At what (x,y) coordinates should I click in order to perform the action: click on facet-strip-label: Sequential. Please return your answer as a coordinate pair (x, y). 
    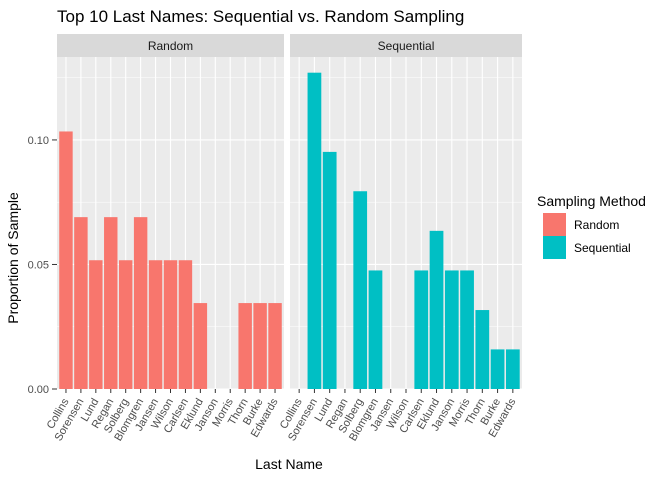
    Looking at the image, I should click on (406, 46).